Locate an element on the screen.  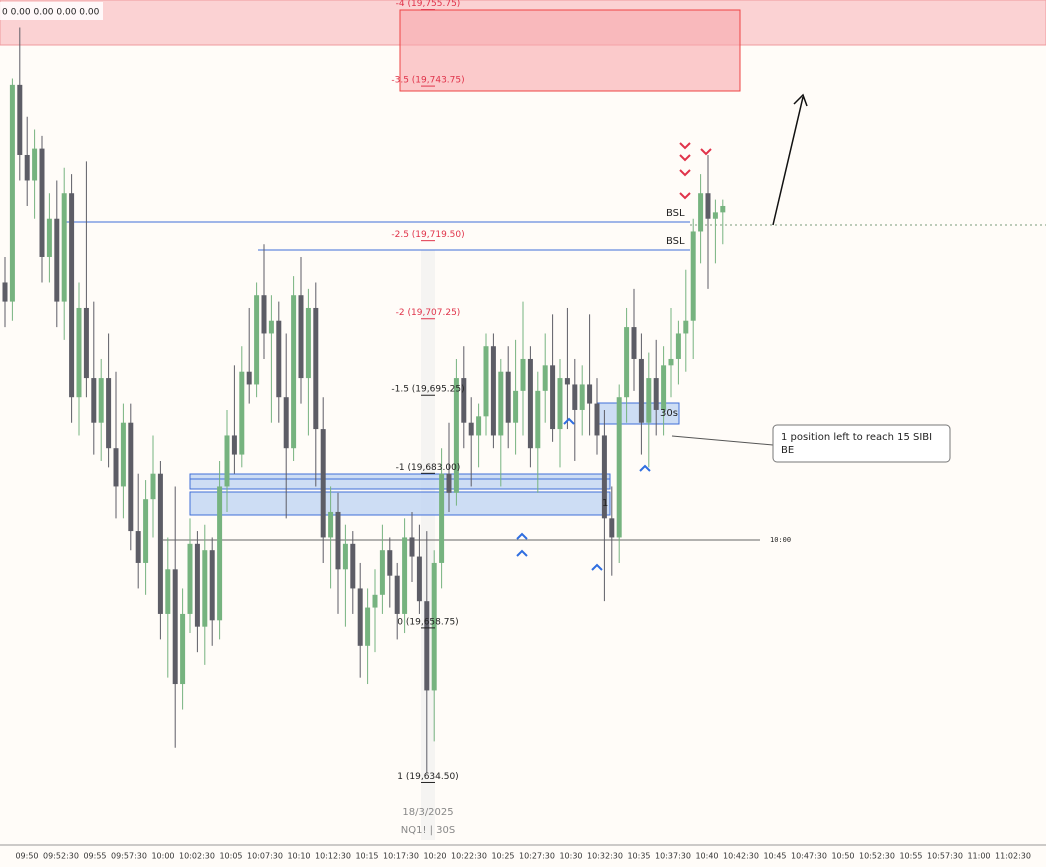
range-strip is located at coordinates (428, 545).